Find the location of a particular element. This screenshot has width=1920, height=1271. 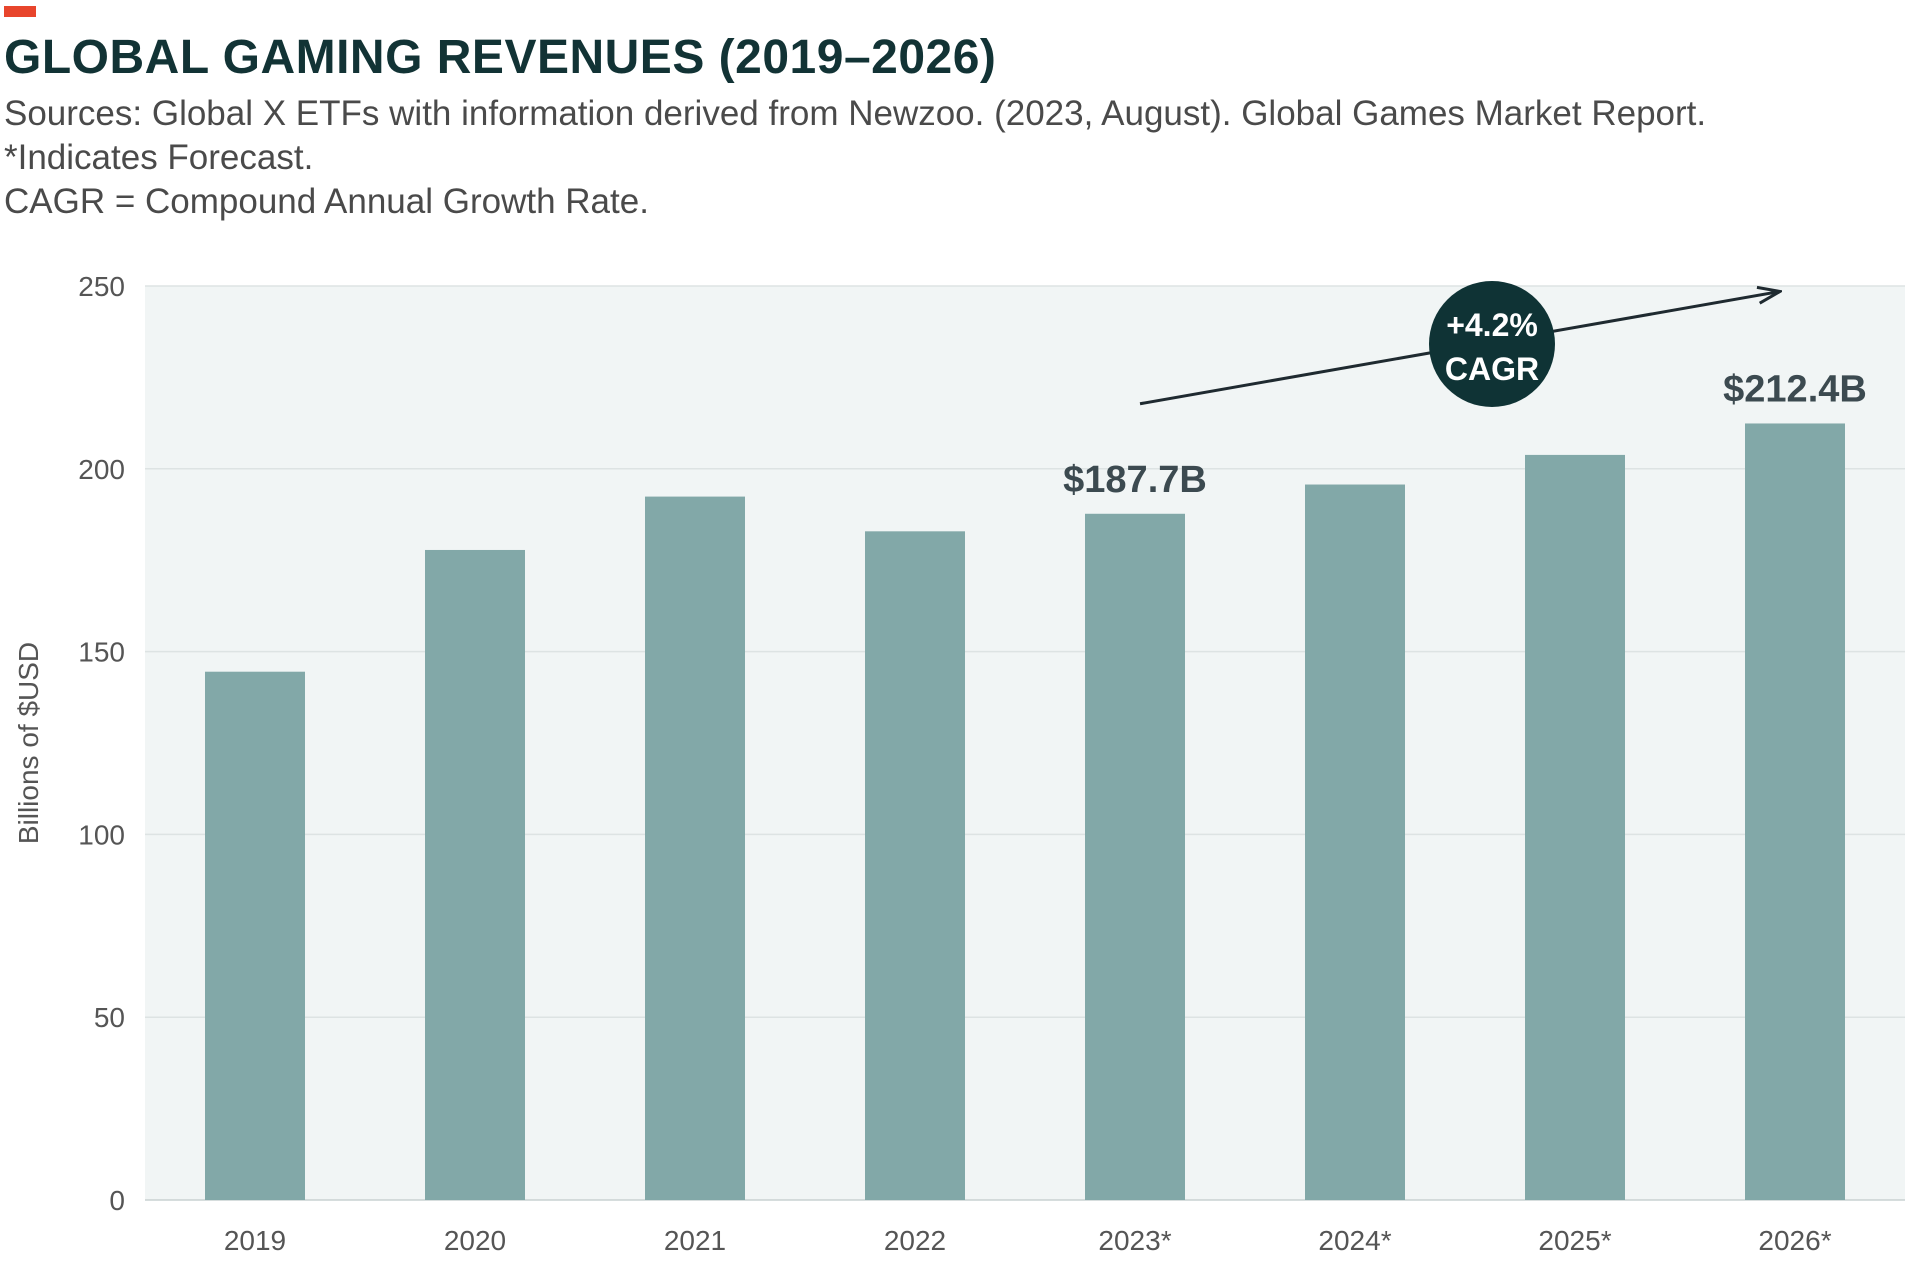

x-tick-label: 2022 is located at coordinates (915, 1240).